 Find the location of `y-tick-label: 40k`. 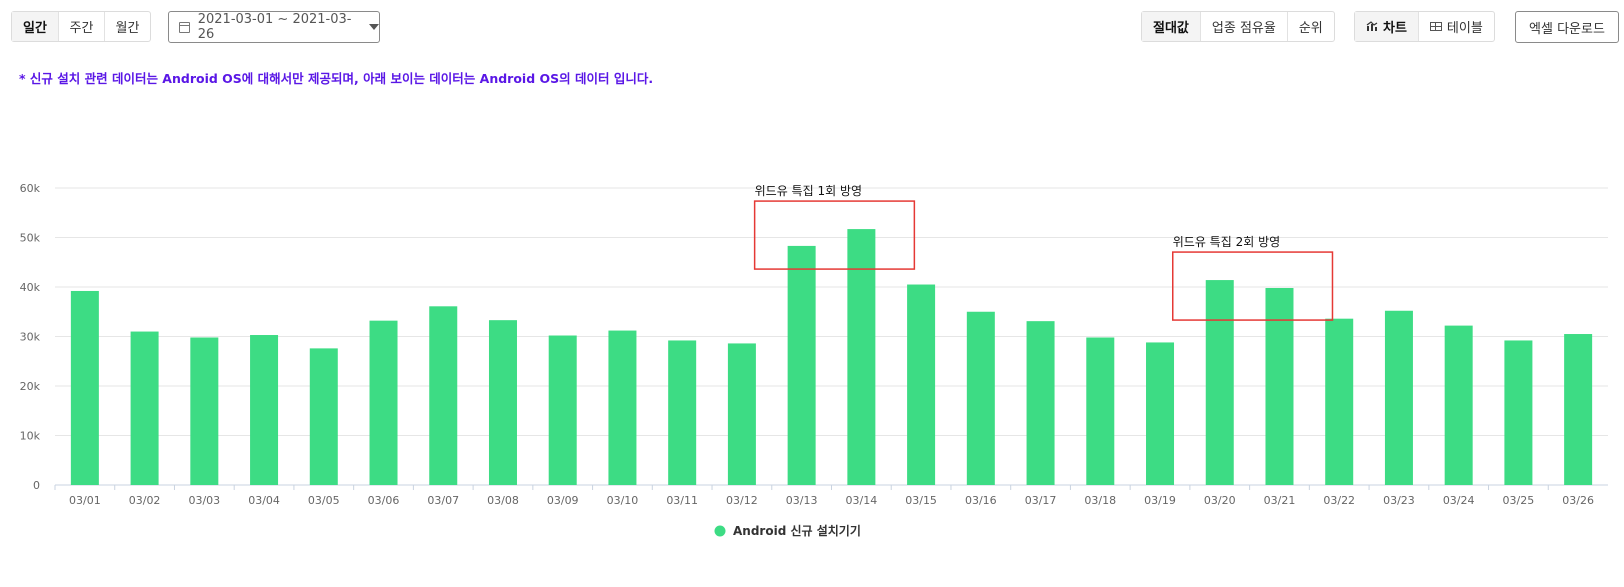

y-tick-label: 40k is located at coordinates (30, 287).